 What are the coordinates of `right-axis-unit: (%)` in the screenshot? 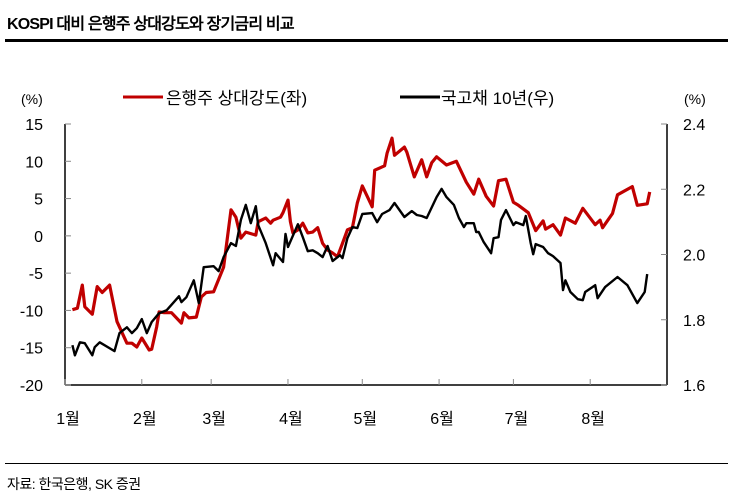 It's located at (695, 99).